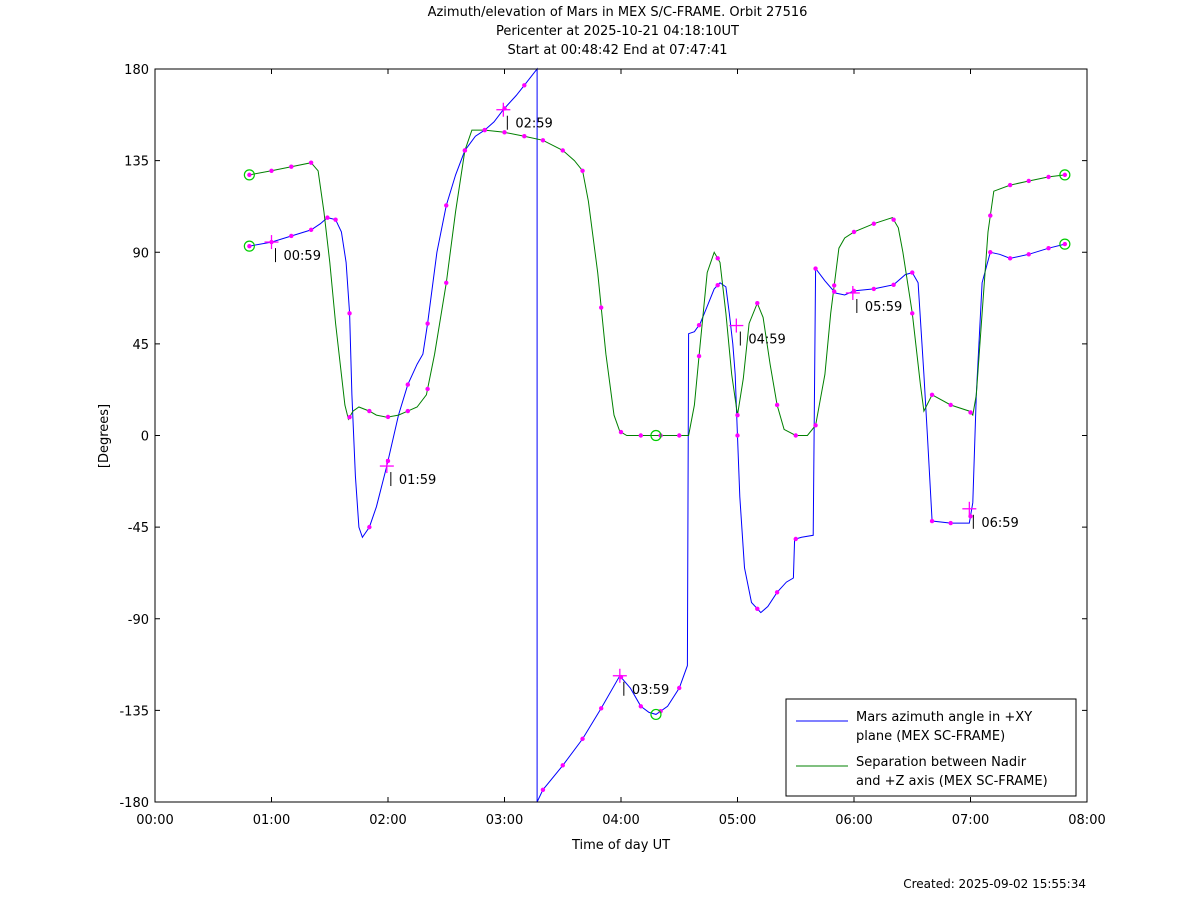 Image resolution: width=1200 pixels, height=901 pixels. What do you see at coordinates (145, 437) in the screenshot?
I see `y-tick-label: 0` at bounding box center [145, 437].